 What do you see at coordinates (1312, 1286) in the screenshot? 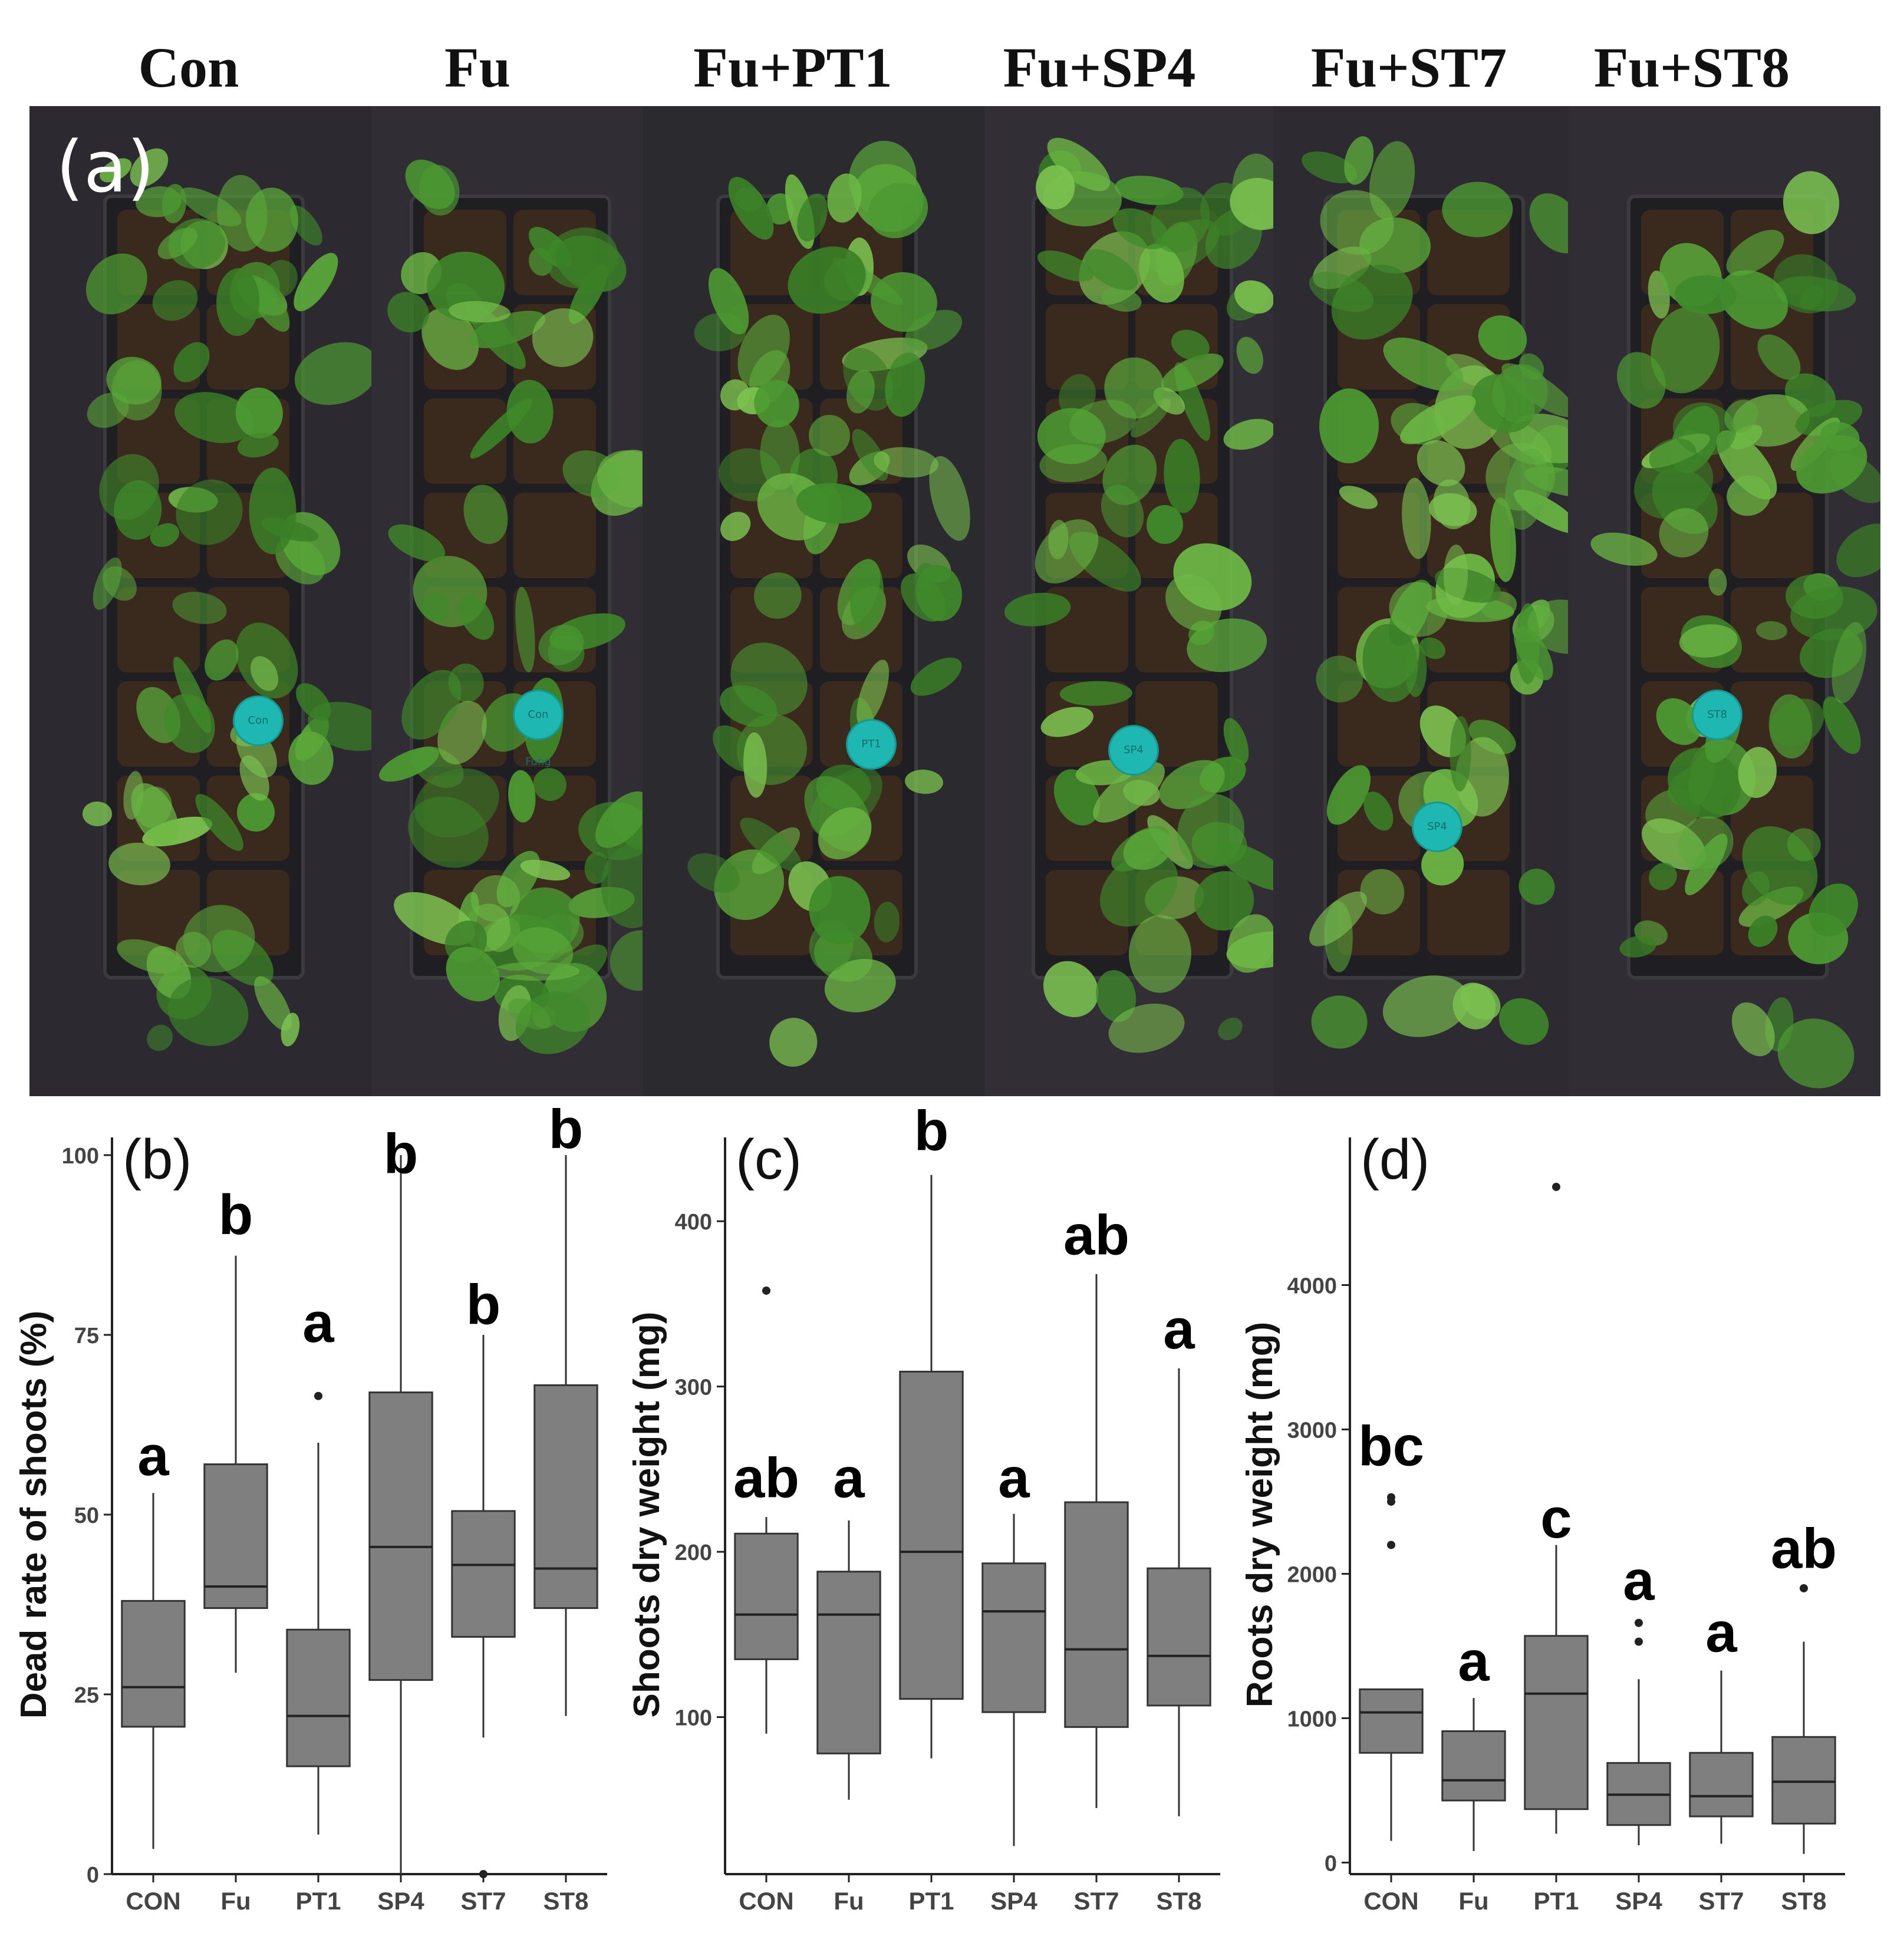
I see `y-tick-label: 4000` at bounding box center [1312, 1286].